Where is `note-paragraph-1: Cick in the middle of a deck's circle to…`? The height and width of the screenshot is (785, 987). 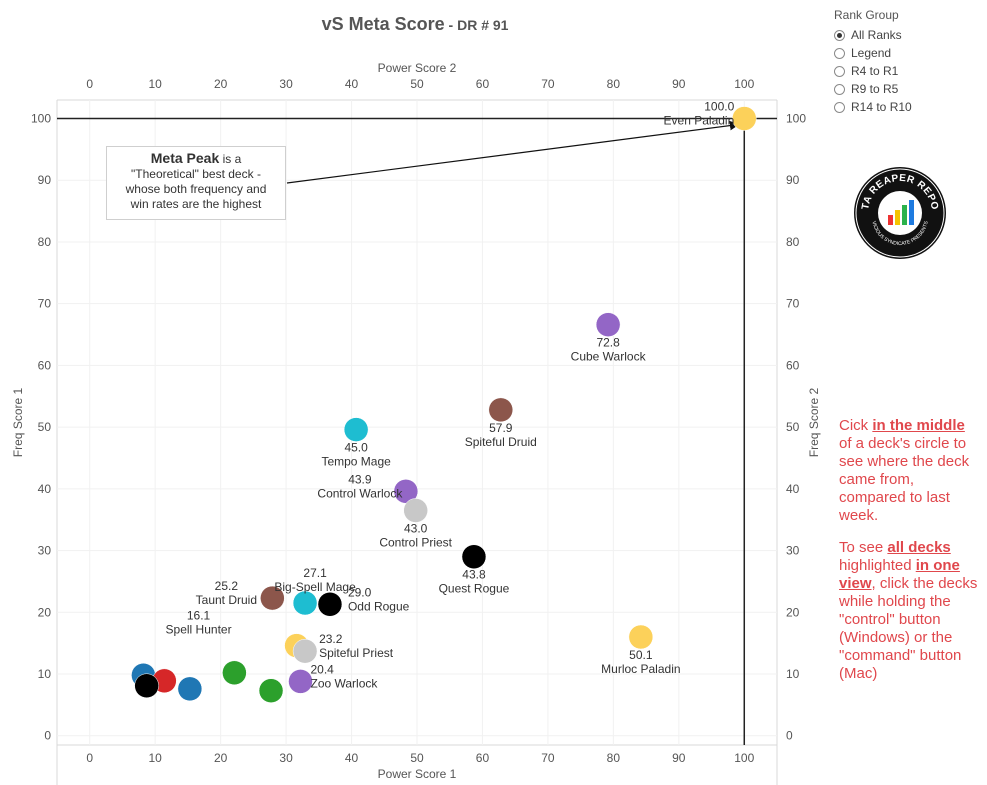 note-paragraph-1: Cick in the middle of a deck's circle to… is located at coordinates (909, 471).